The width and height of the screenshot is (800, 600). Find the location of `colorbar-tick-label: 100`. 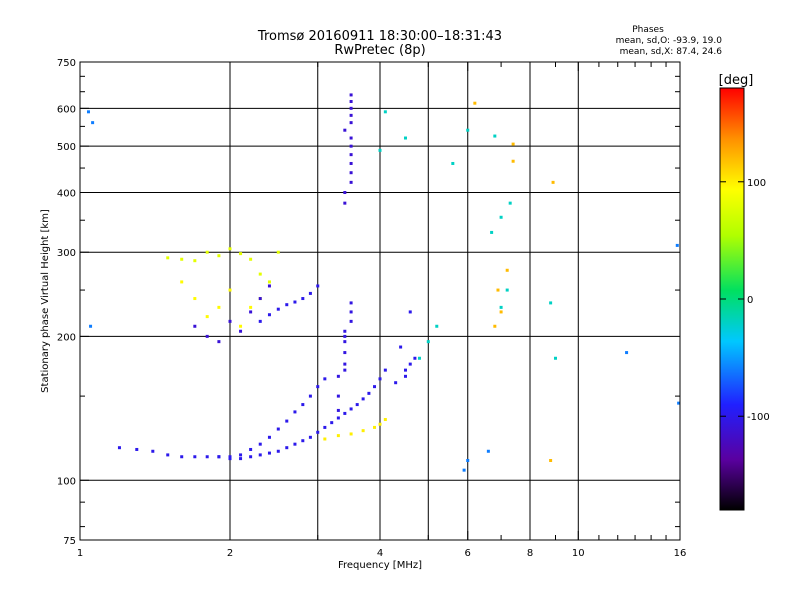

colorbar-tick-label: 100 is located at coordinates (756, 183).